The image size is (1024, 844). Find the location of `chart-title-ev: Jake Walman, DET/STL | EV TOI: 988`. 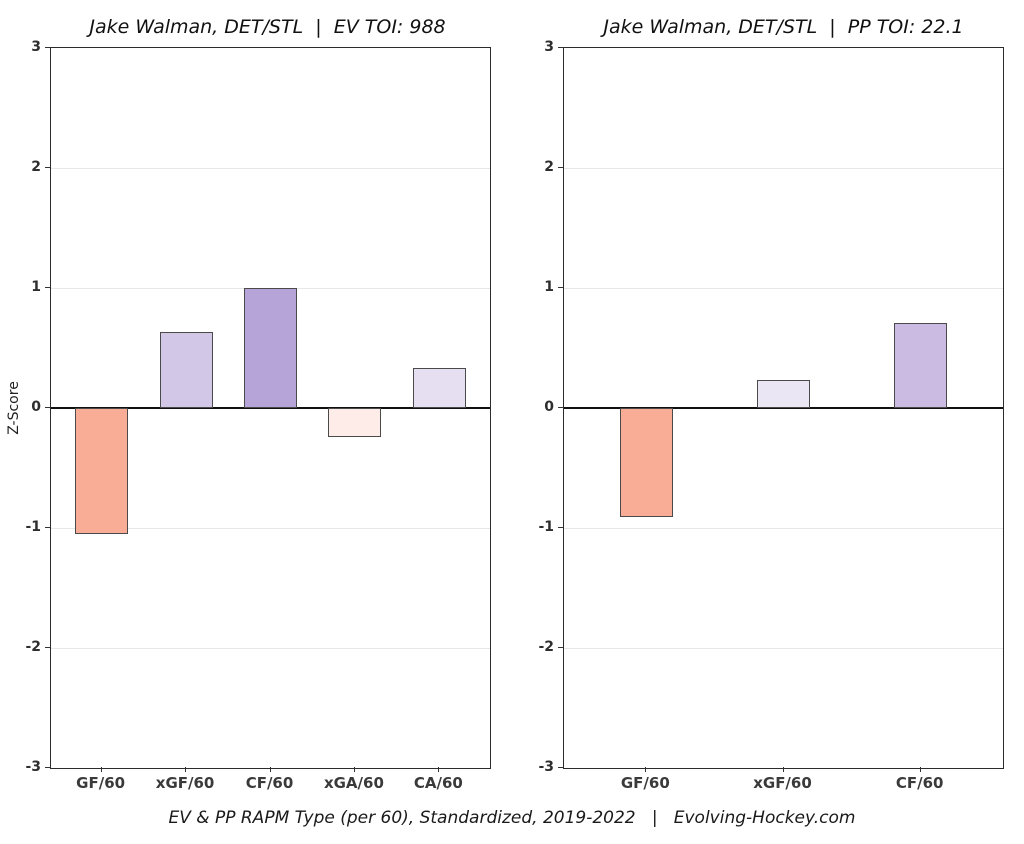

chart-title-ev: Jake Walman, DET/STL | EV TOI: 988 is located at coordinates (267, 27).